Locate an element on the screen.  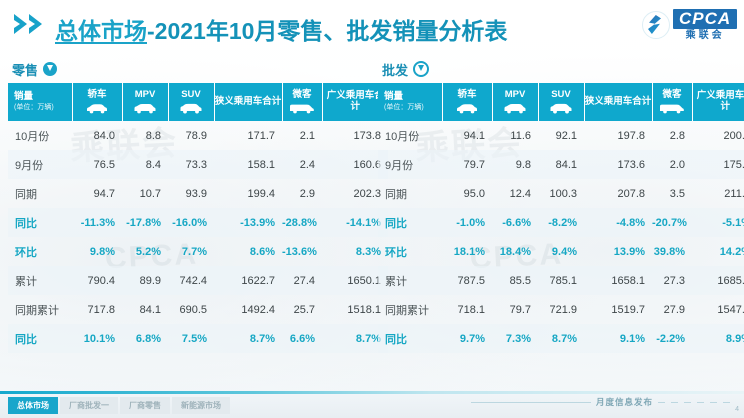
cell-suv: 93.9 is located at coordinates (196, 193).